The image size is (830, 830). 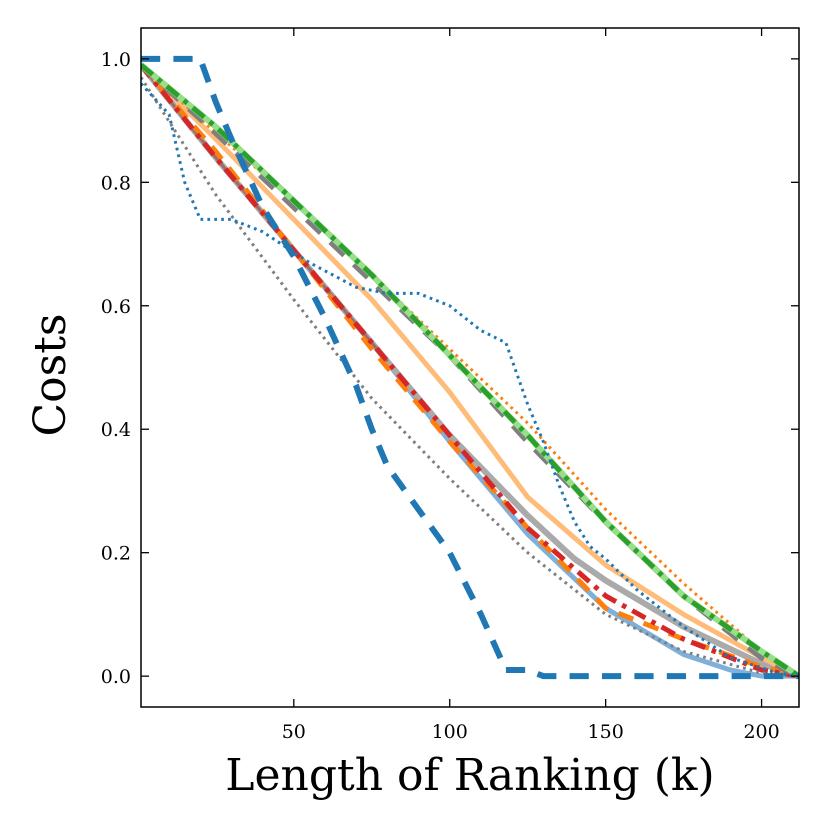 I want to click on y-tick-label: 0.0, so click(x=116, y=677).